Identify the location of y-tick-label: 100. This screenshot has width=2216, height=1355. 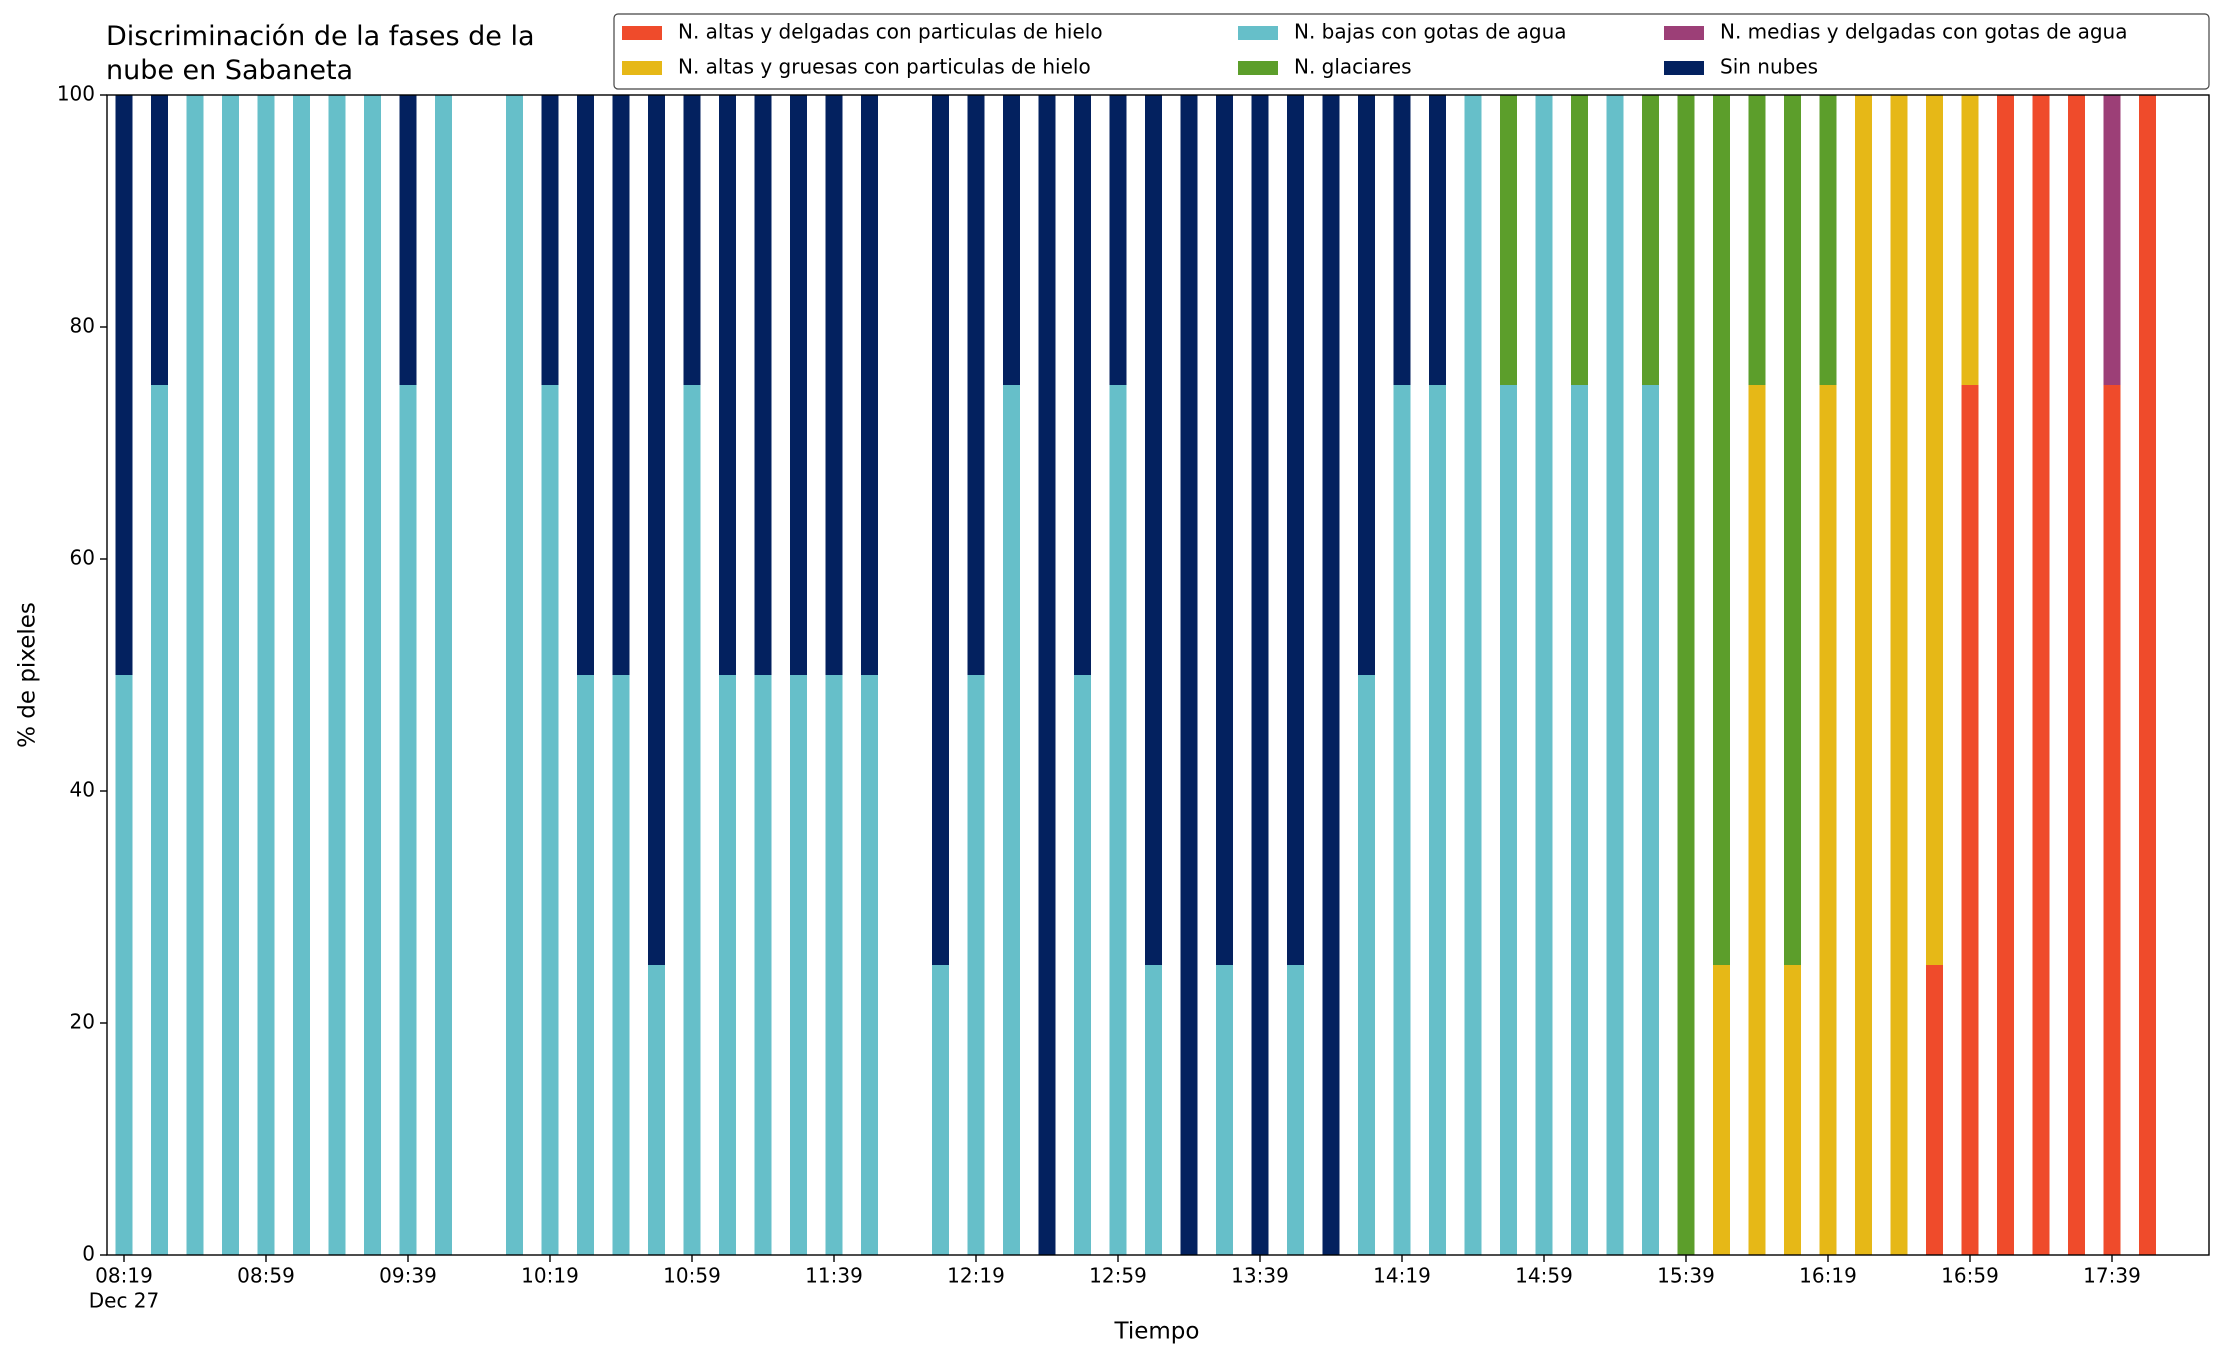
(76, 94).